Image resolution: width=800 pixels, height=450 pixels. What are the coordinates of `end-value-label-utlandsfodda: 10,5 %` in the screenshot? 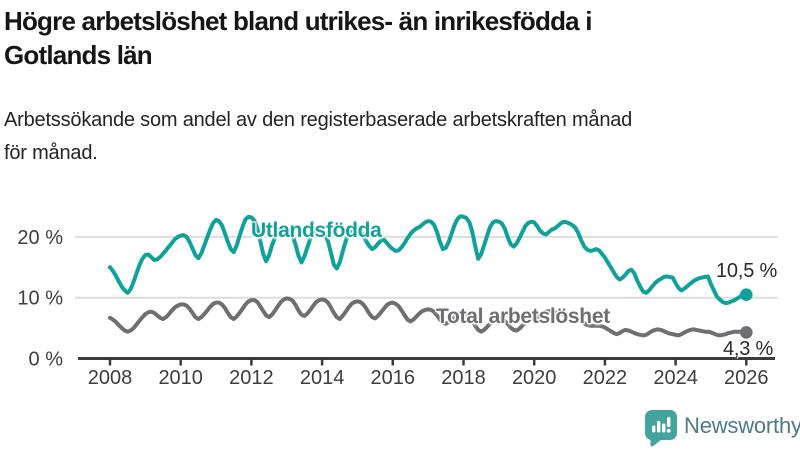 It's located at (747, 271).